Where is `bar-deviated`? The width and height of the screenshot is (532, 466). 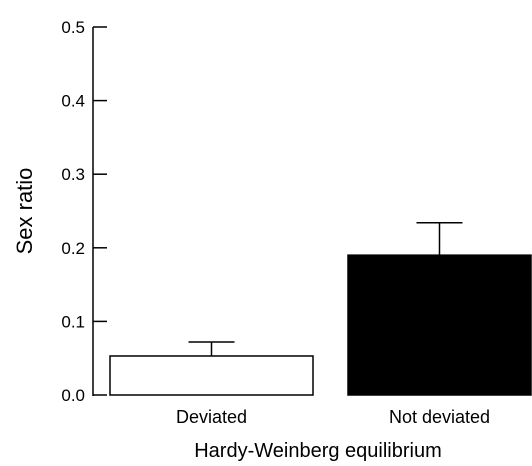
bar-deviated is located at coordinates (211, 375).